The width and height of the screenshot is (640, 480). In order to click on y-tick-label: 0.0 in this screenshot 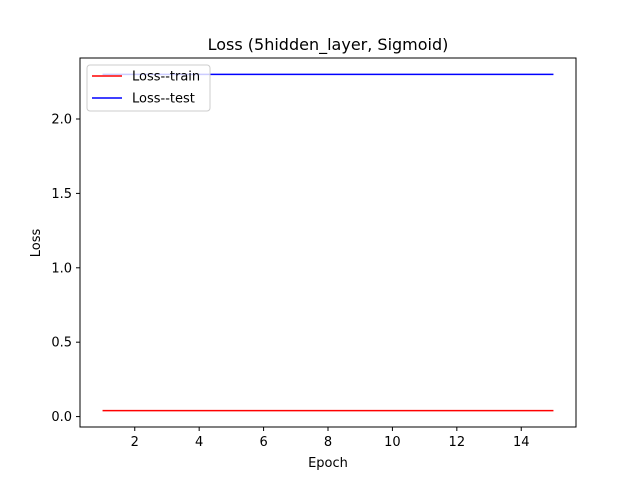, I will do `click(61, 417)`.